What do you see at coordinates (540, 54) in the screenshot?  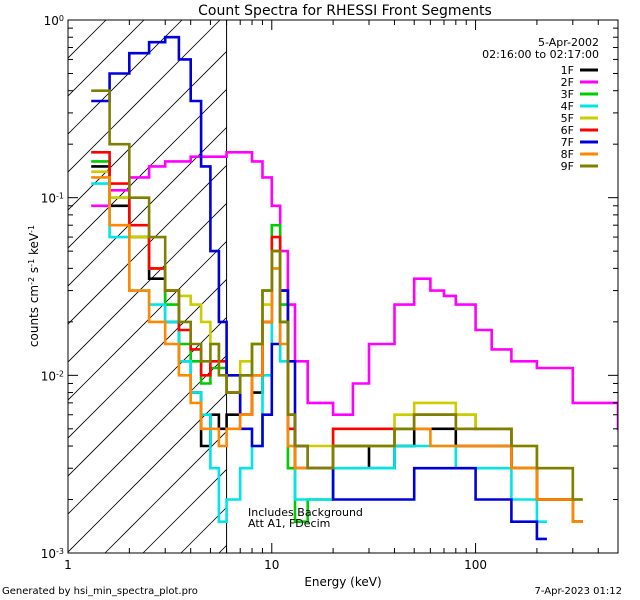 I see `time-range-label: 02:16:00 to 02:17:00` at bounding box center [540, 54].